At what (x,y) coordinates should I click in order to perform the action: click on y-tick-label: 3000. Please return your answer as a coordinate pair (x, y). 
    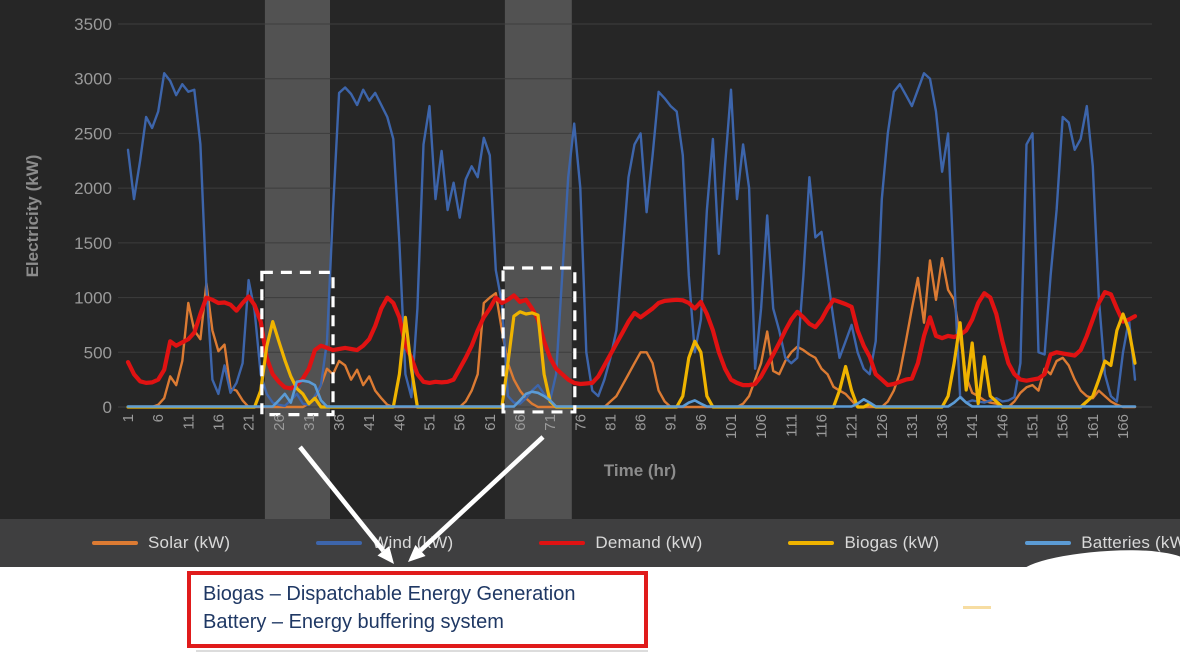
    Looking at the image, I should click on (93, 79).